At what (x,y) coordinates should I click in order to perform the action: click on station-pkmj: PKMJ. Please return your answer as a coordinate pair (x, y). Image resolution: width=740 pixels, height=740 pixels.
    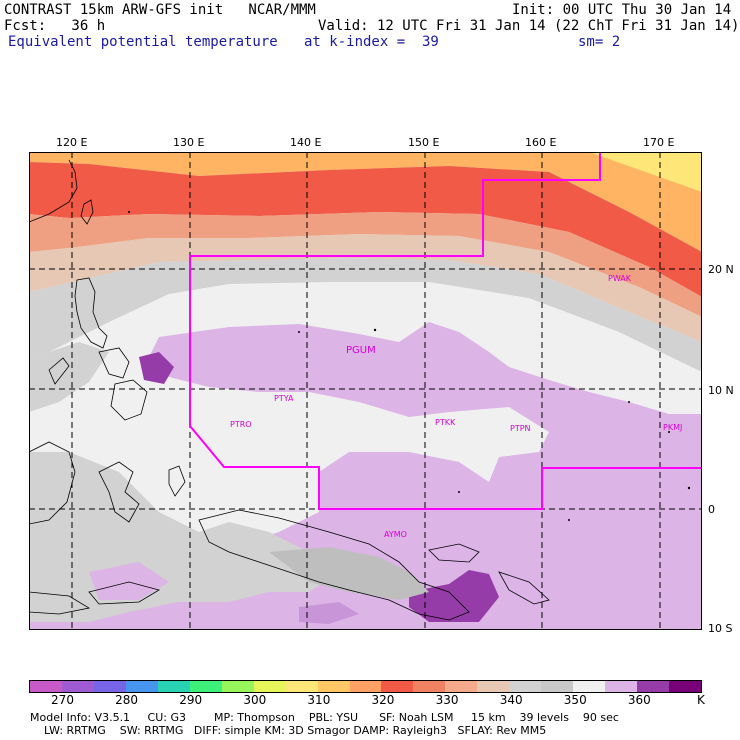
    Looking at the image, I should click on (673, 427).